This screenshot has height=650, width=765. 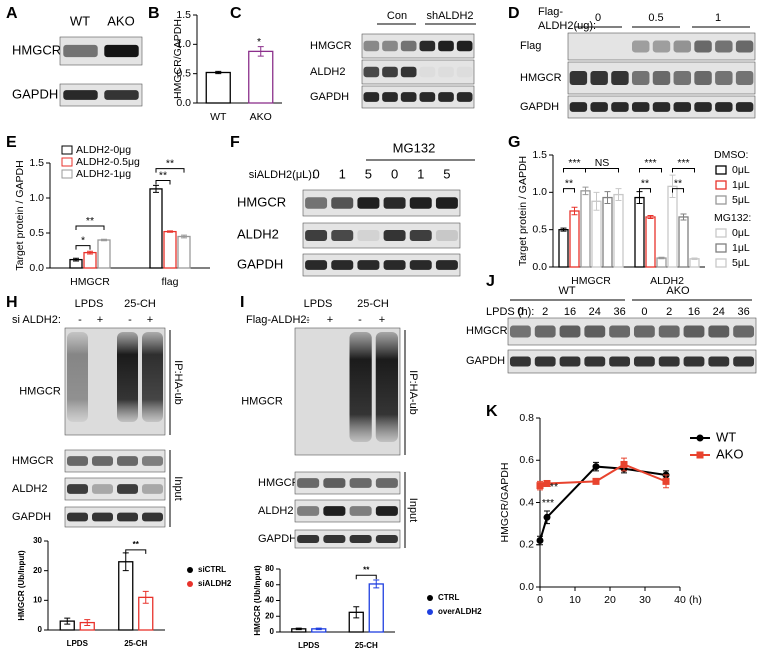 What do you see at coordinates (269, 600) in the screenshot?
I see `y-tick-label: 40` at bounding box center [269, 600].